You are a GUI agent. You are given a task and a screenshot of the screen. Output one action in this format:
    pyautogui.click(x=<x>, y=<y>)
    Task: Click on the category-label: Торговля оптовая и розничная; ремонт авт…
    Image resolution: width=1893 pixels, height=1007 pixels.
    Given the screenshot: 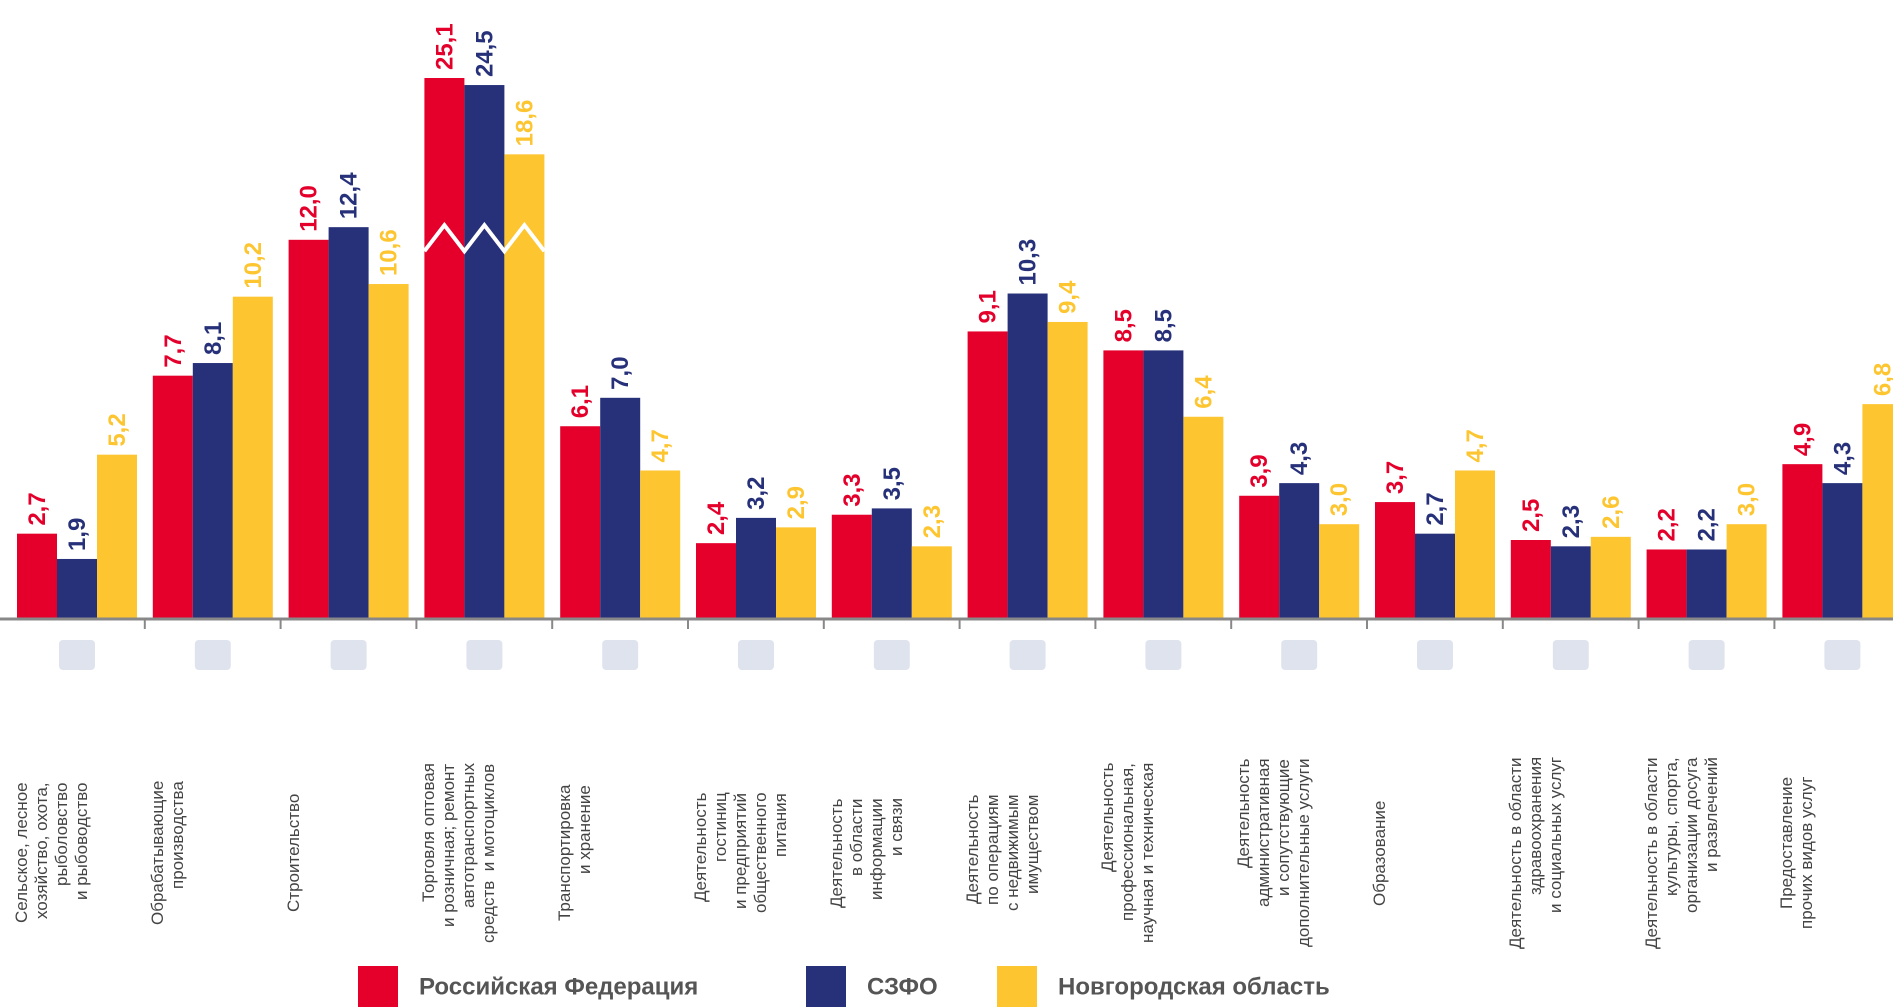 What is the action you would take?
    pyautogui.click(x=459, y=853)
    